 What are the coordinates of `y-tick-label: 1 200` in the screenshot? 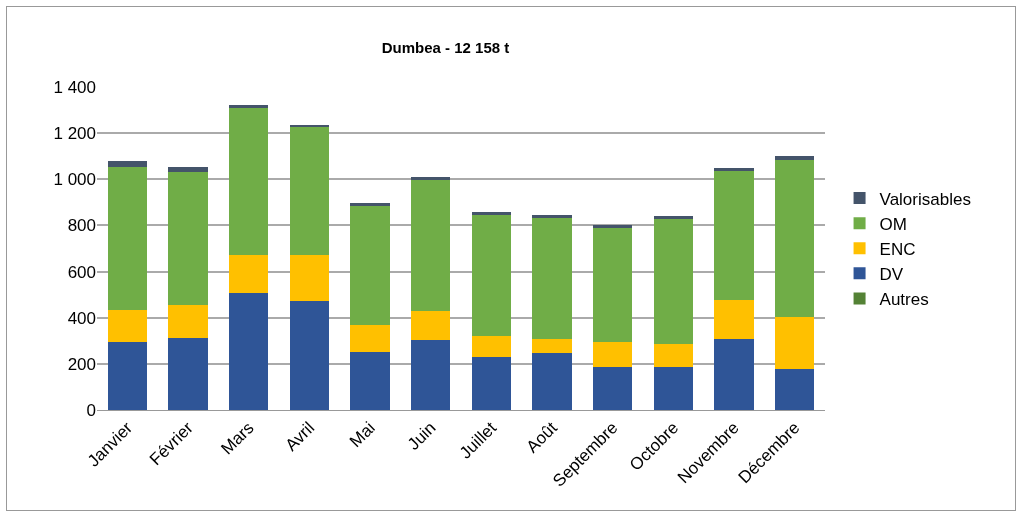 It's located at (74, 134).